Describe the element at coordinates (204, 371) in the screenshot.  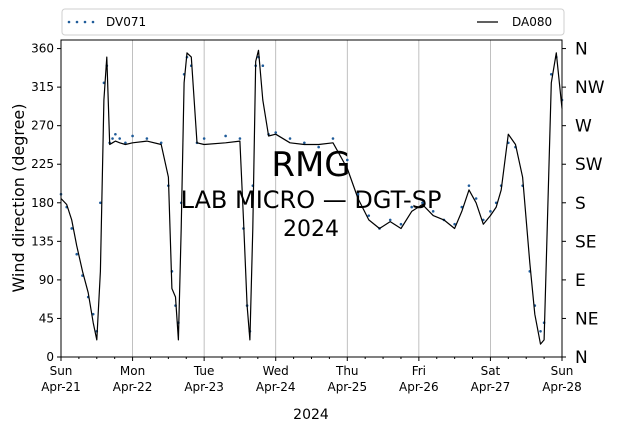
I see `x-tick-label-day: Tue` at that location.